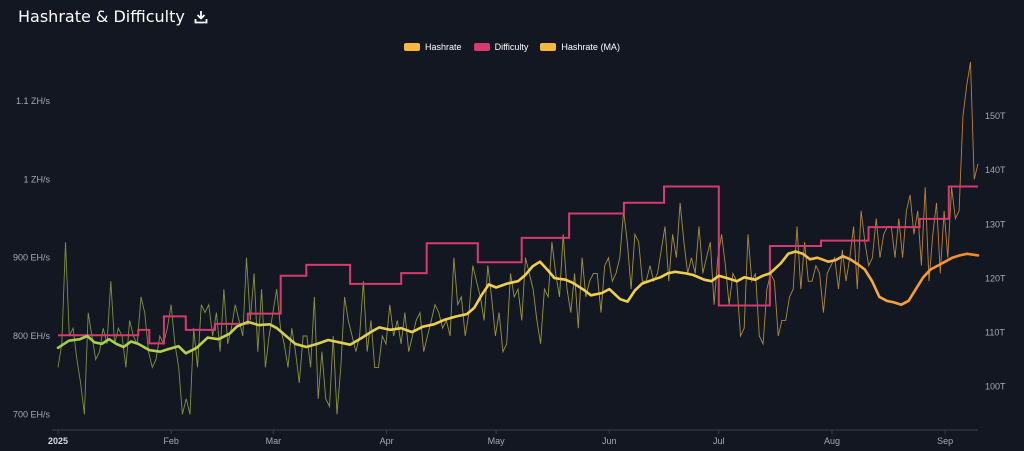  I want to click on y-right-tick-label: 110T, so click(995, 333).